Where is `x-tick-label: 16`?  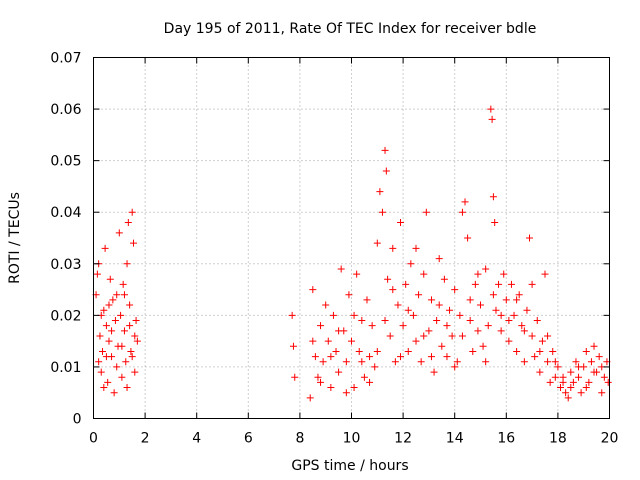
x-tick-label: 16 is located at coordinates (506, 439).